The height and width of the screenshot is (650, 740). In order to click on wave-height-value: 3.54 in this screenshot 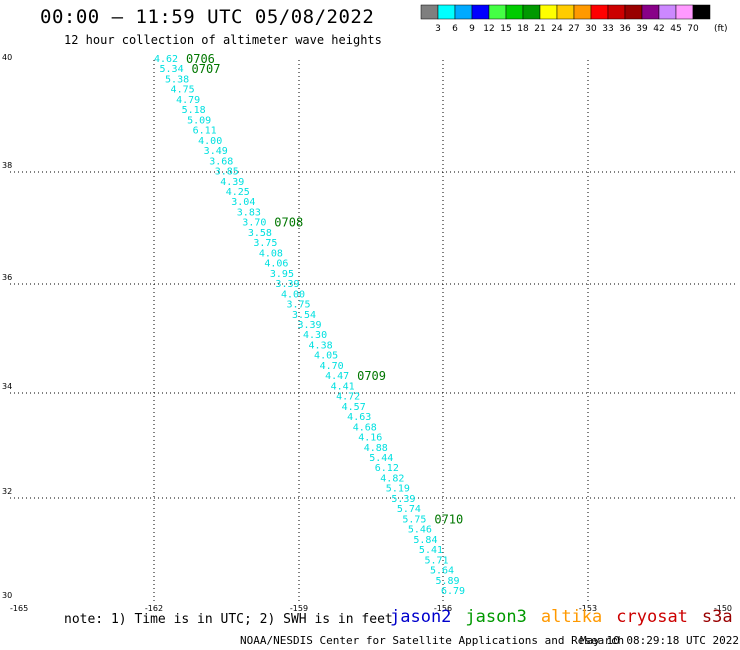, I will do `click(304, 315)`.